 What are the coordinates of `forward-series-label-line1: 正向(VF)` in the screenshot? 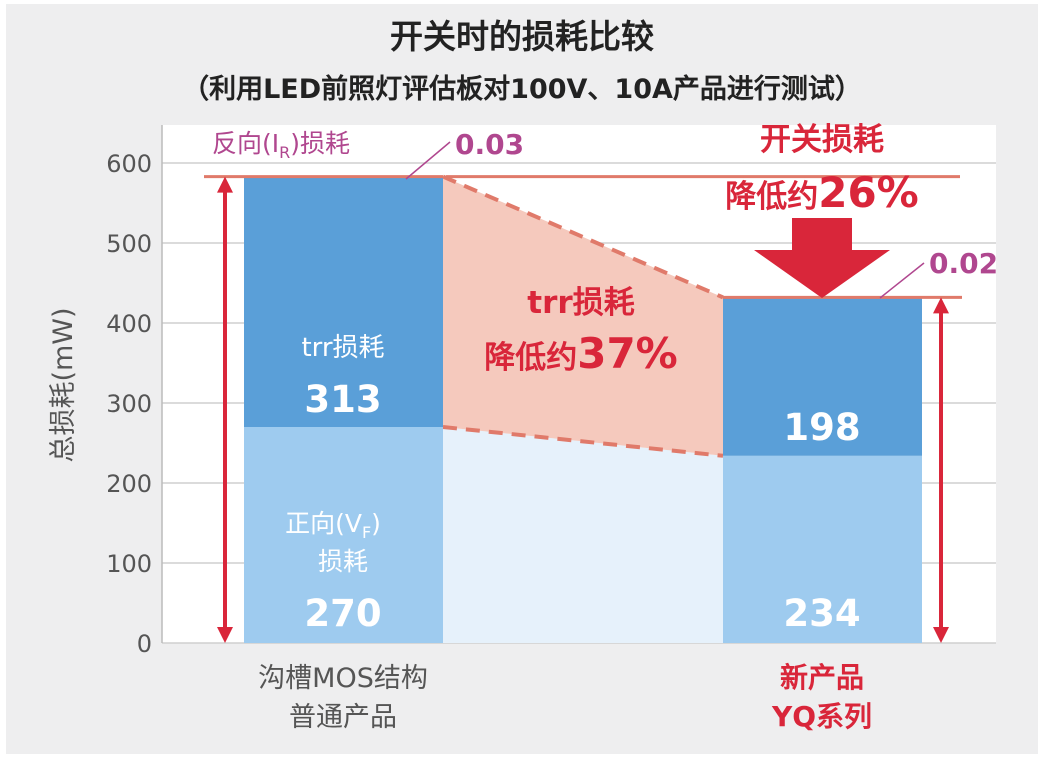 It's located at (333, 525).